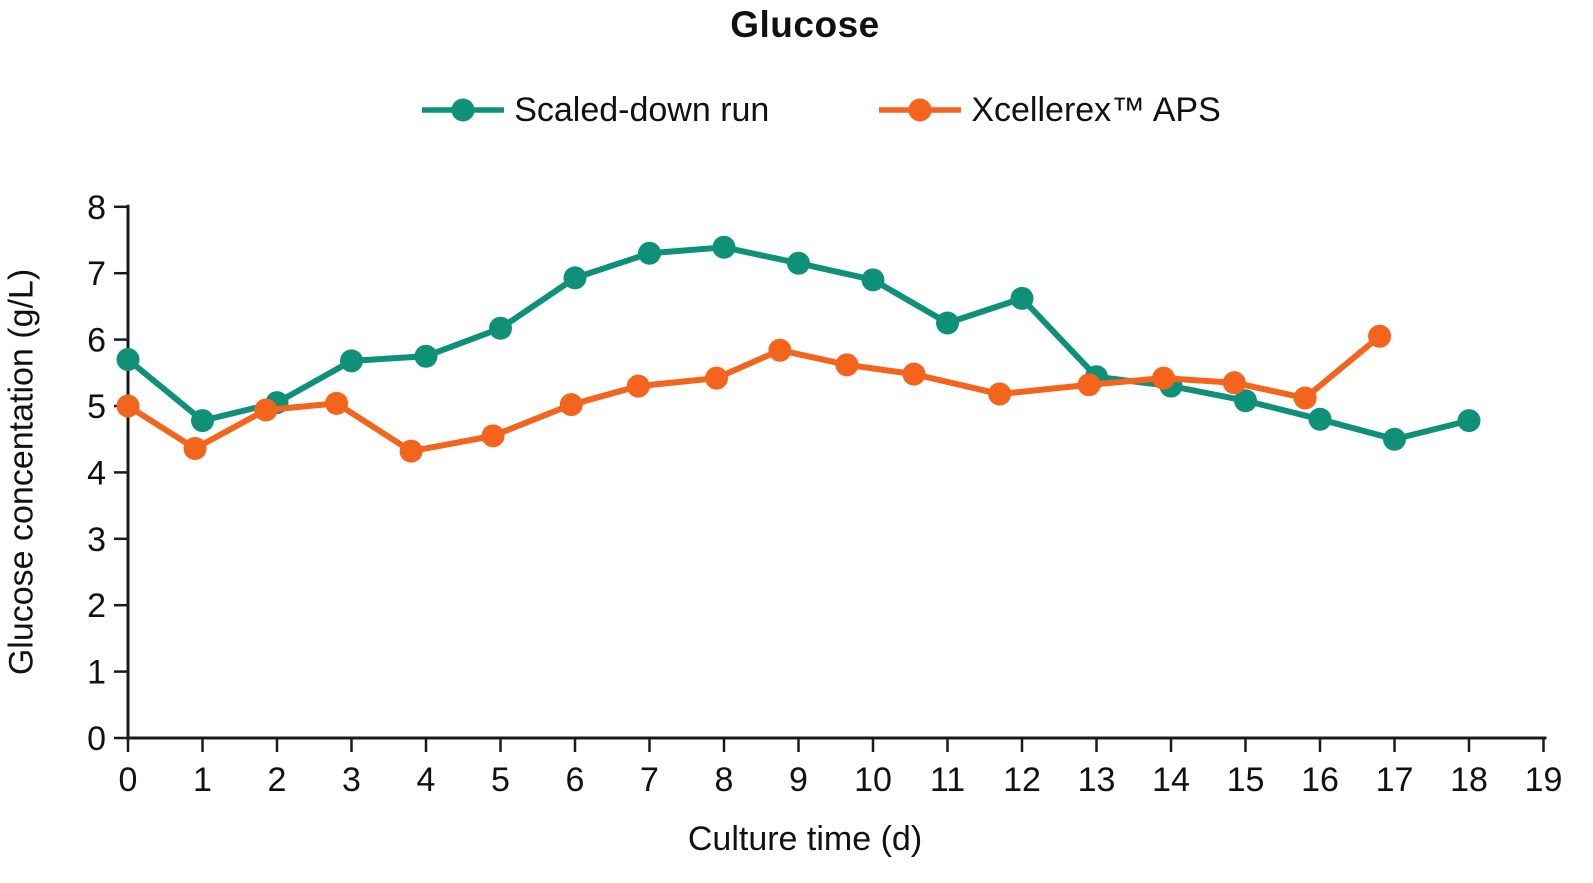 The height and width of the screenshot is (883, 1593). I want to click on legend-marker-scaled-down-run, so click(463, 110).